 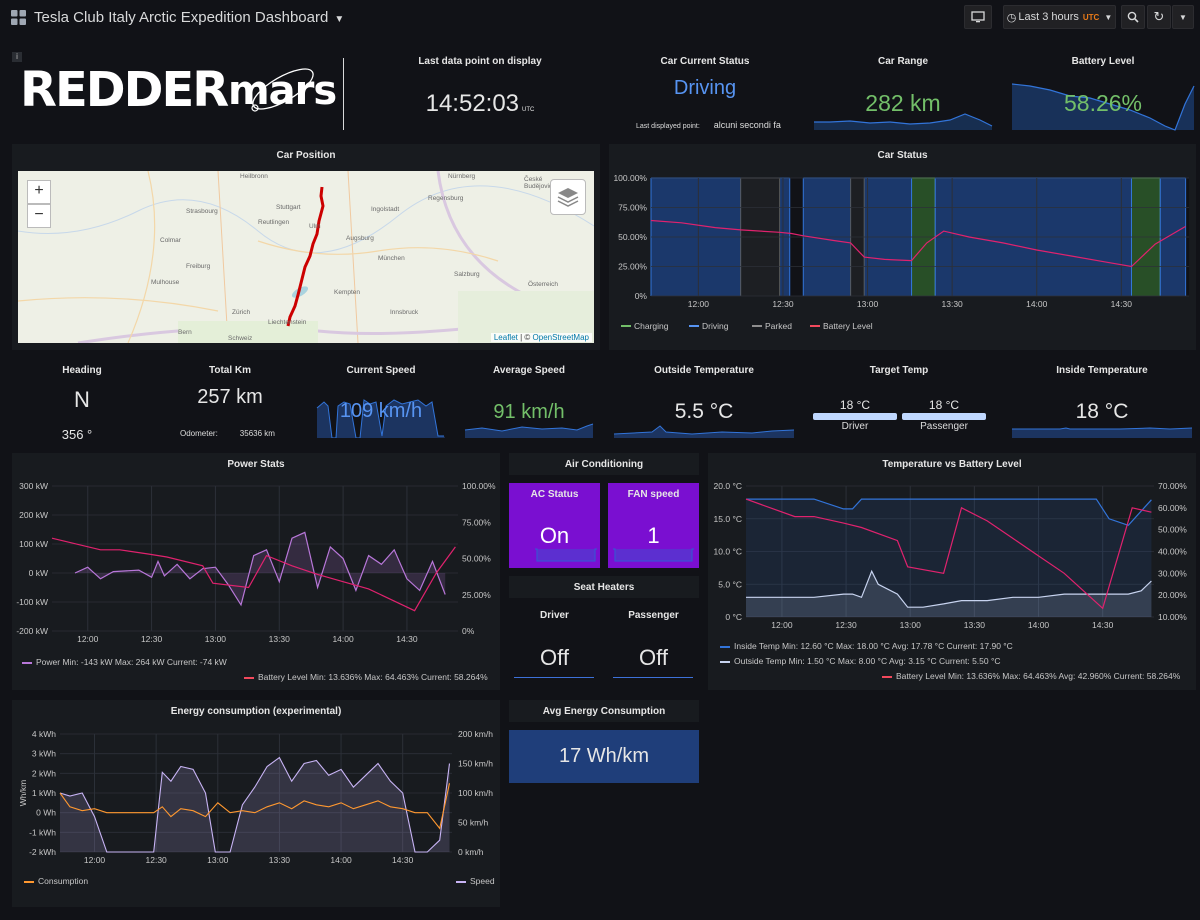 I want to click on inside-fill, so click(x=949, y=558).